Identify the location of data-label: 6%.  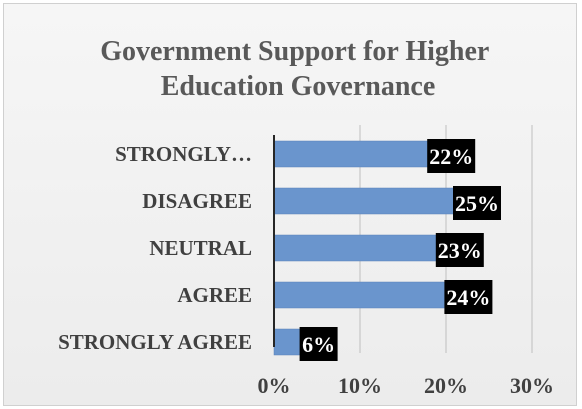
(318, 344).